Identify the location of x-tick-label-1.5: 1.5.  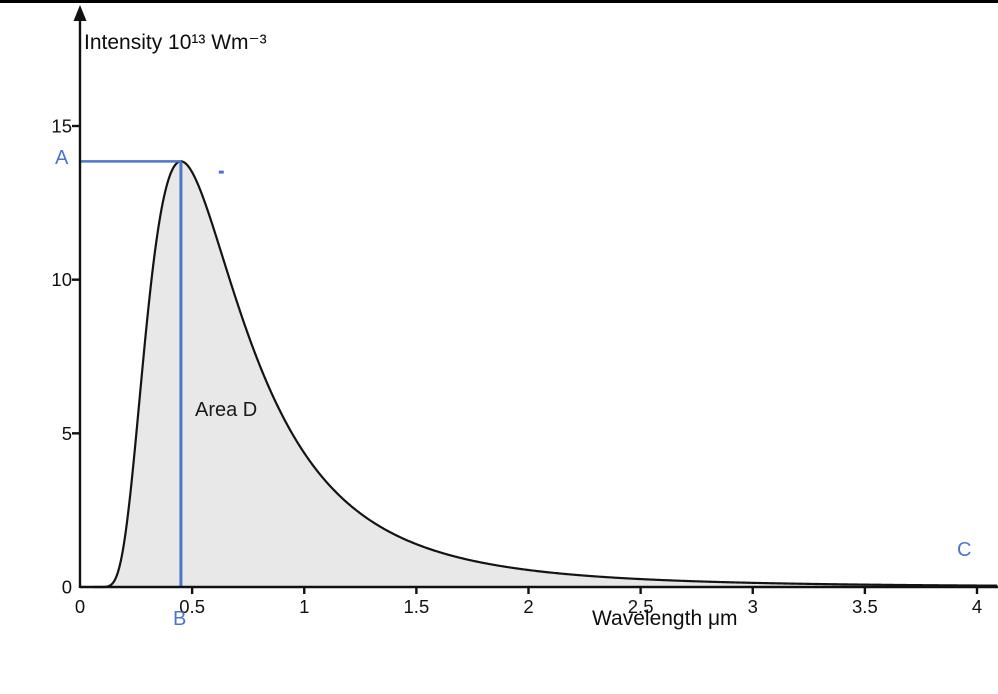
(417, 606).